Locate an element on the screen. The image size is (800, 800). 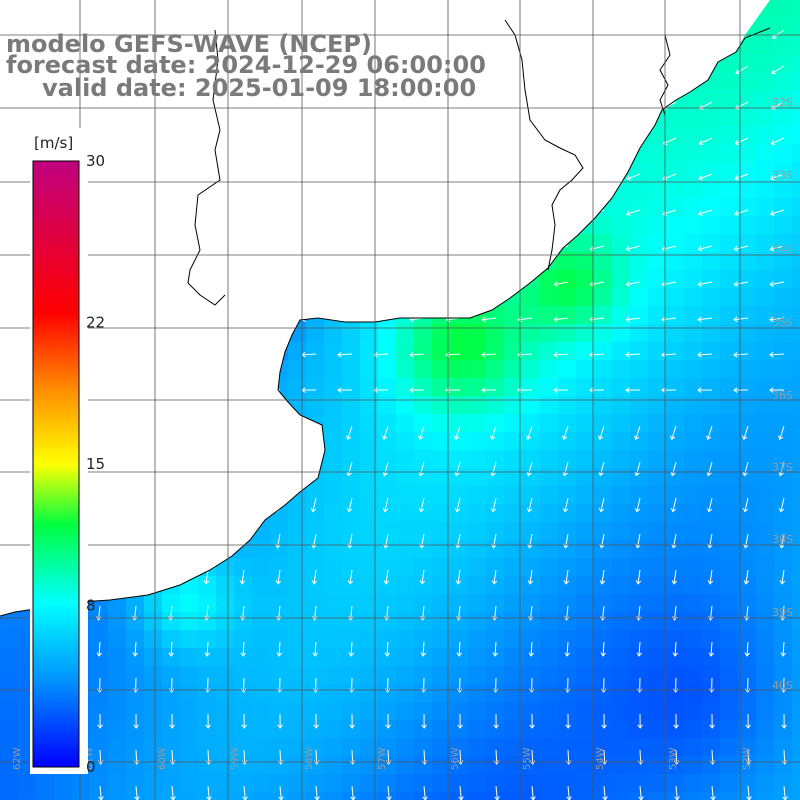
latitude-label: 40S is located at coordinates (782, 685).